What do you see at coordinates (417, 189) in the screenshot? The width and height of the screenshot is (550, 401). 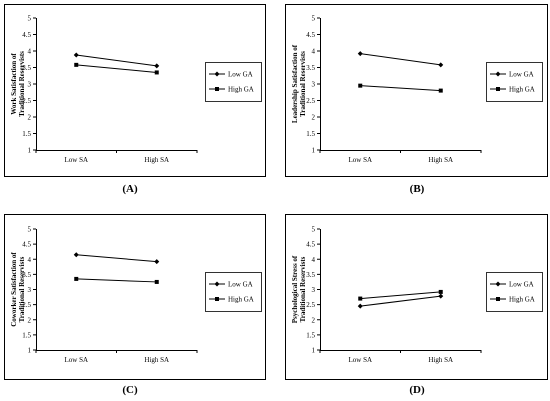 I see `panel-label-b: (B)` at bounding box center [417, 189].